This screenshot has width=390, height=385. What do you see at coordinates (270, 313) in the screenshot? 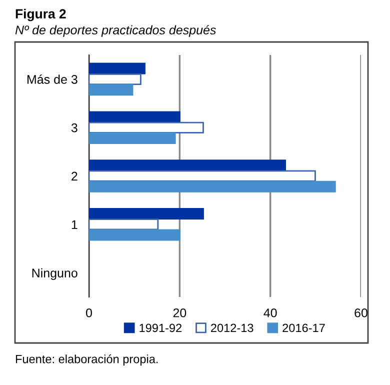
I see `x-tick-label: 40` at bounding box center [270, 313].